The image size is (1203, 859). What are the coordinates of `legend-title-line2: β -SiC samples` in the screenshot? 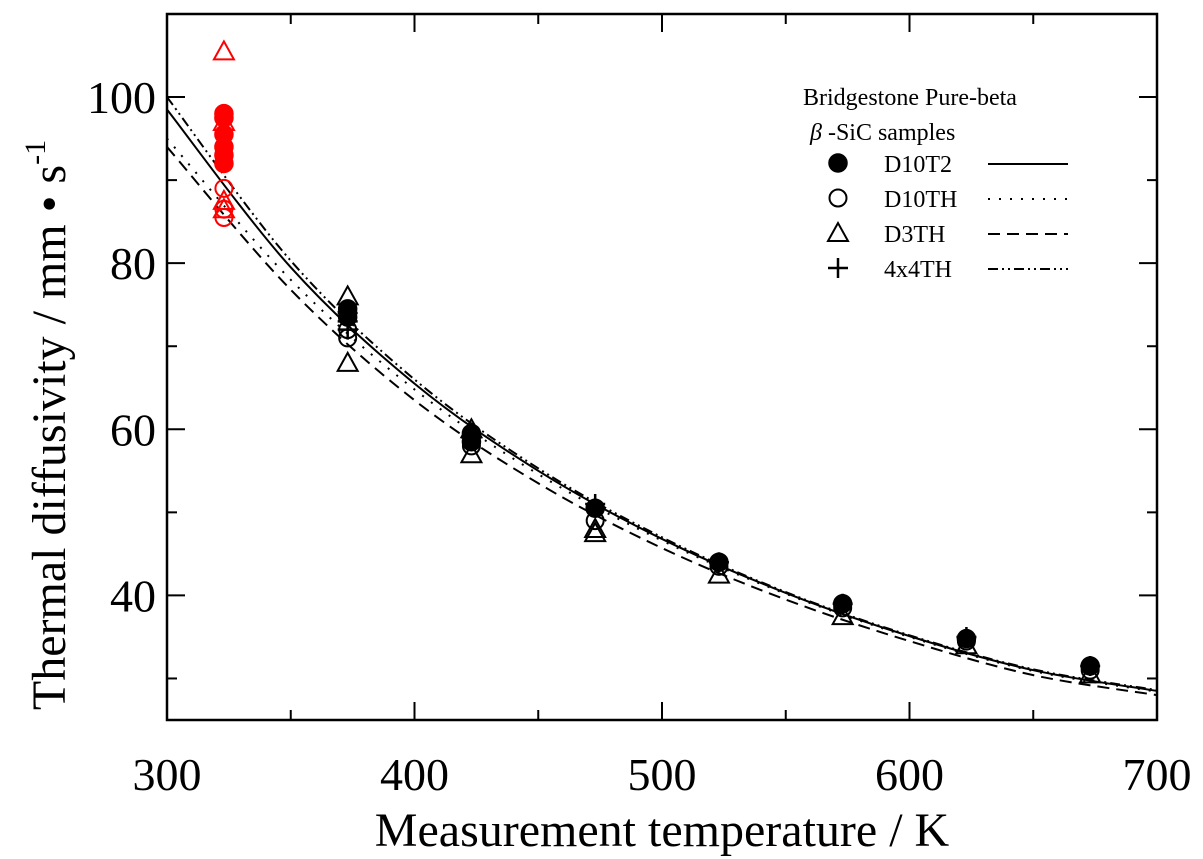 It's located at (882, 133).